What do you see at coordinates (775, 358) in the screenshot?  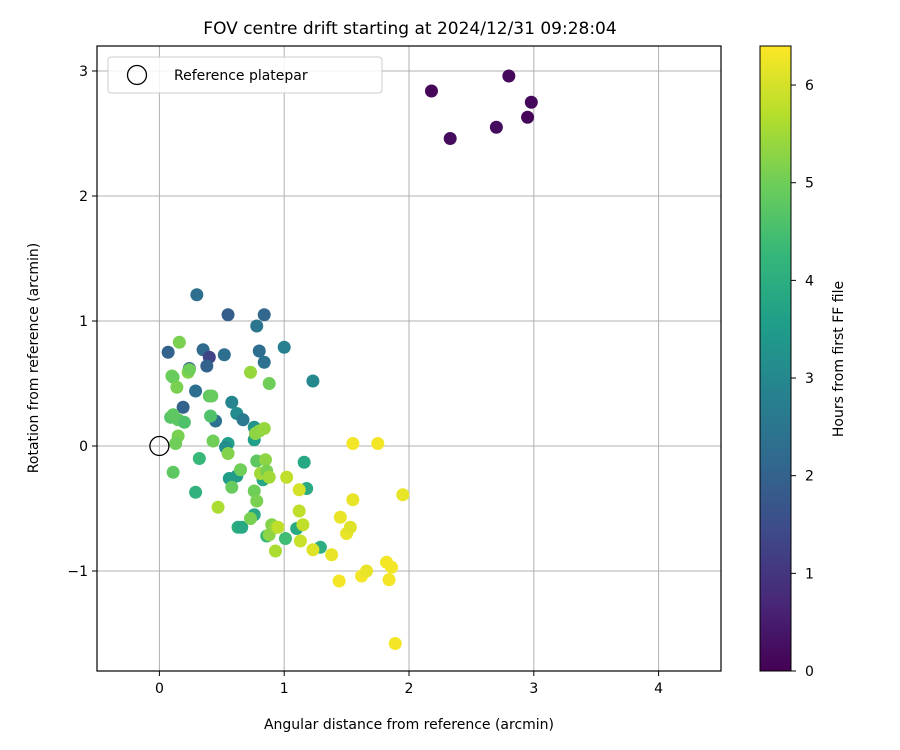 I see `colorbar-gradient` at bounding box center [775, 358].